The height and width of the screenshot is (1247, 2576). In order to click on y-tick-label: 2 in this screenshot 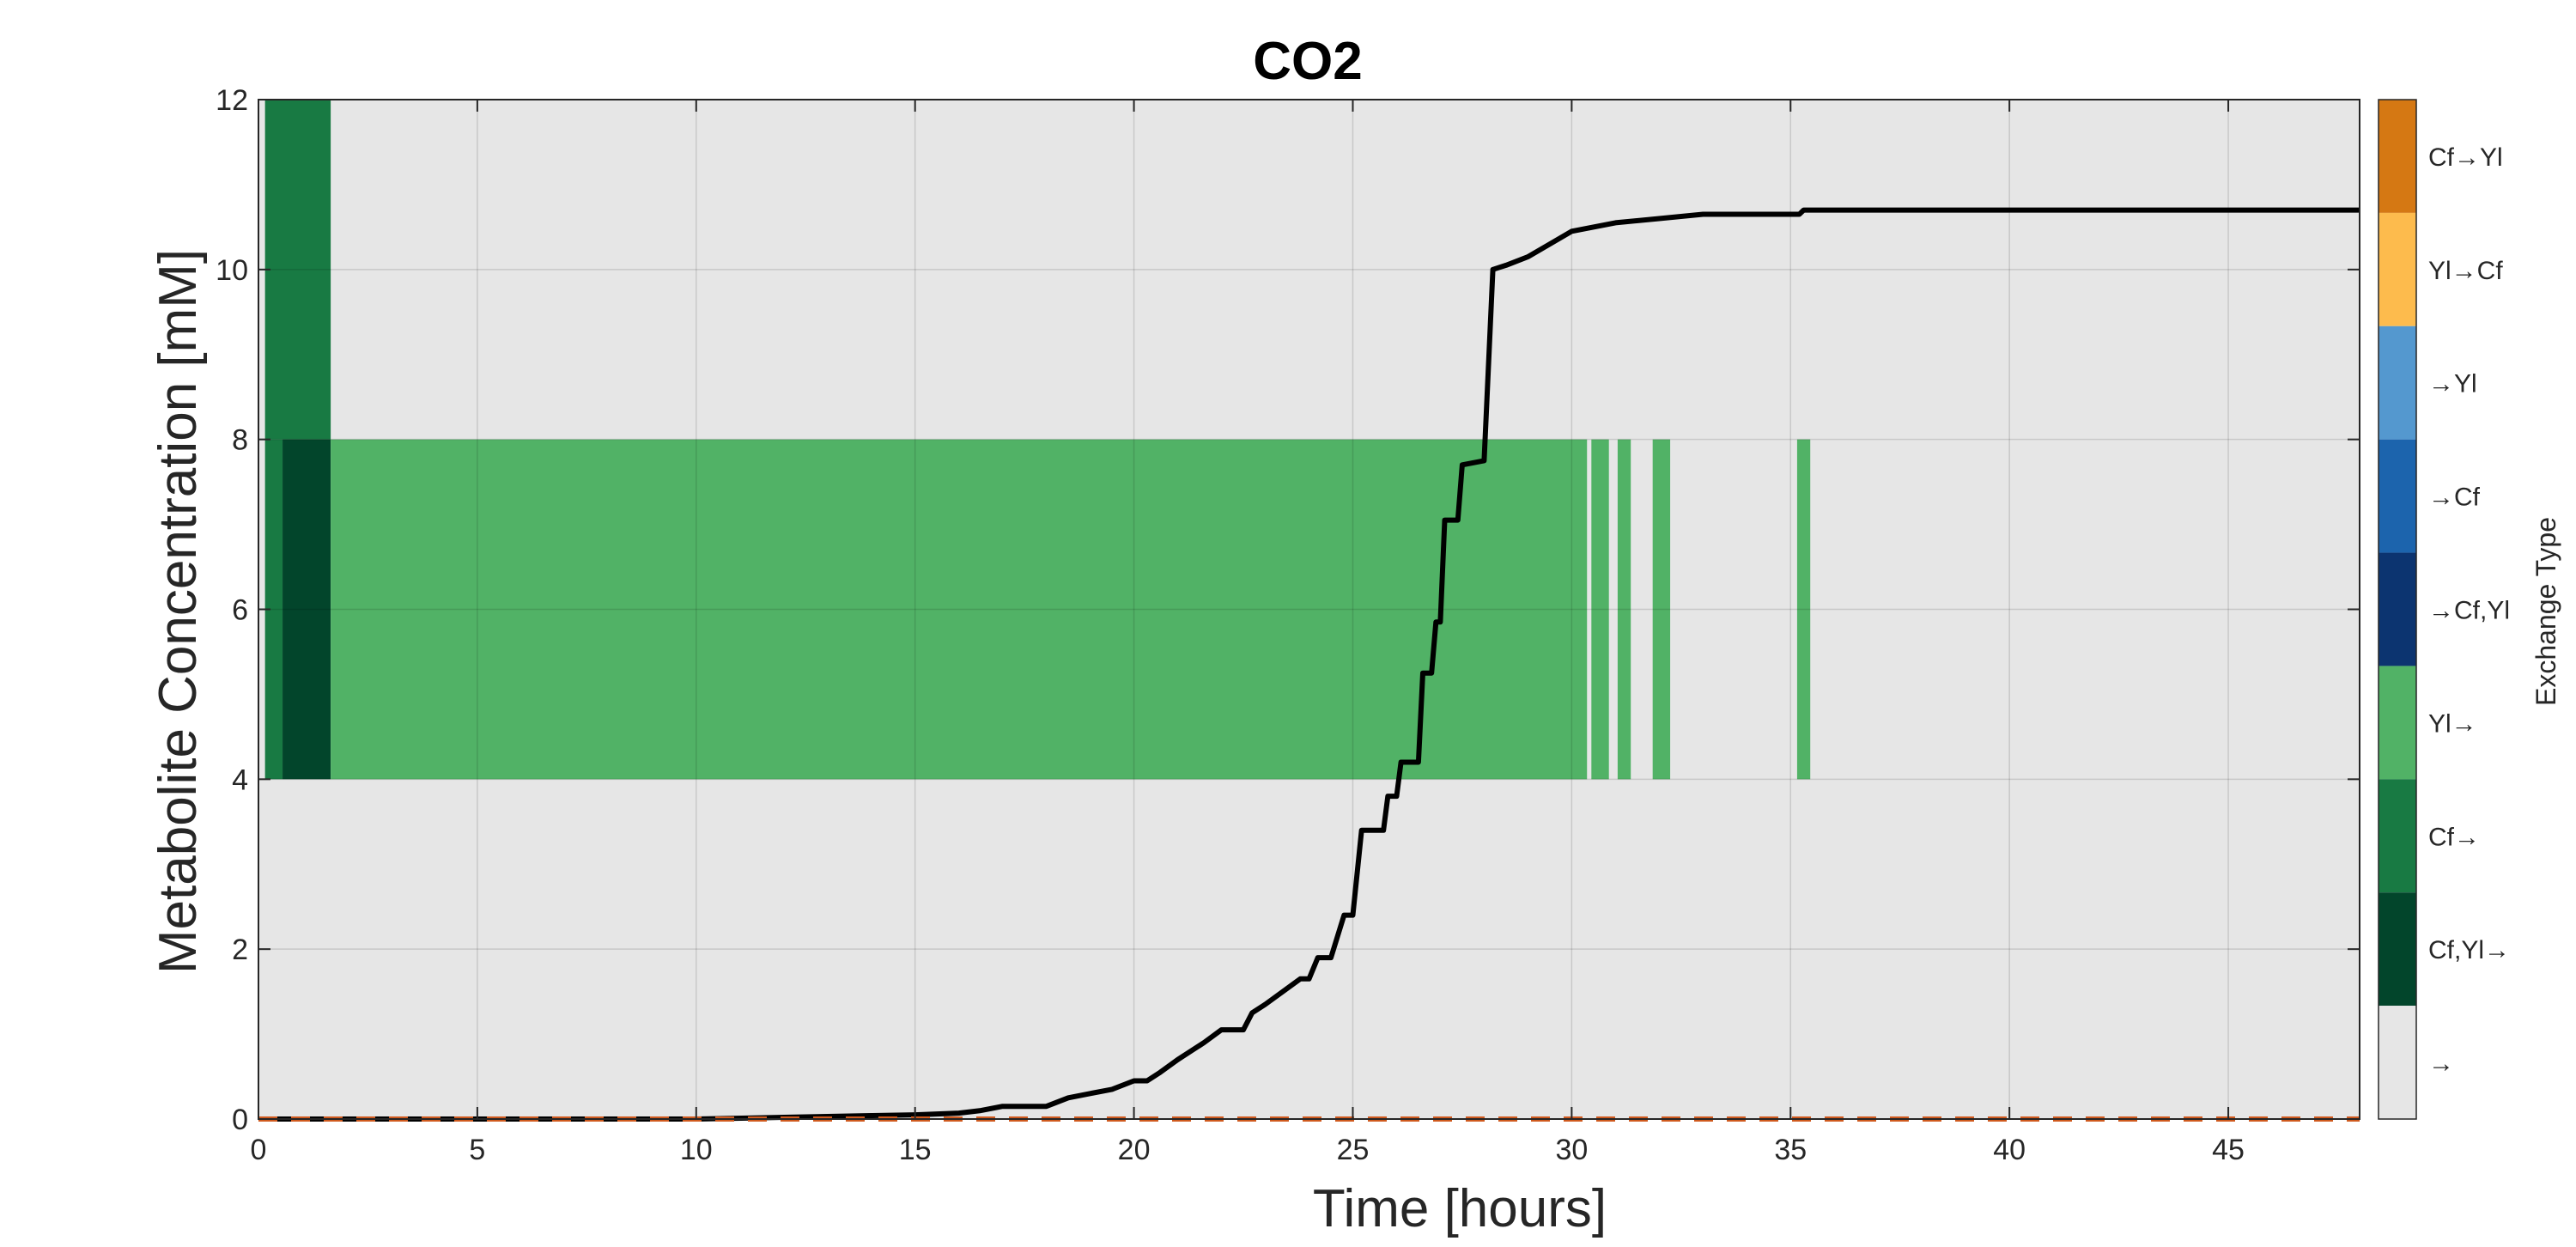, I will do `click(240, 950)`.